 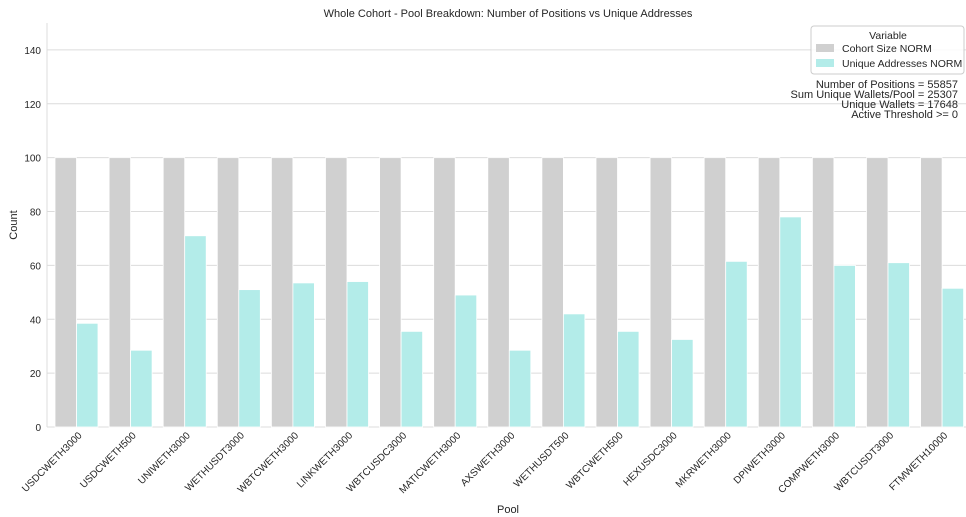 What do you see at coordinates (14, 224) in the screenshot?
I see `y-axis-label: Count` at bounding box center [14, 224].